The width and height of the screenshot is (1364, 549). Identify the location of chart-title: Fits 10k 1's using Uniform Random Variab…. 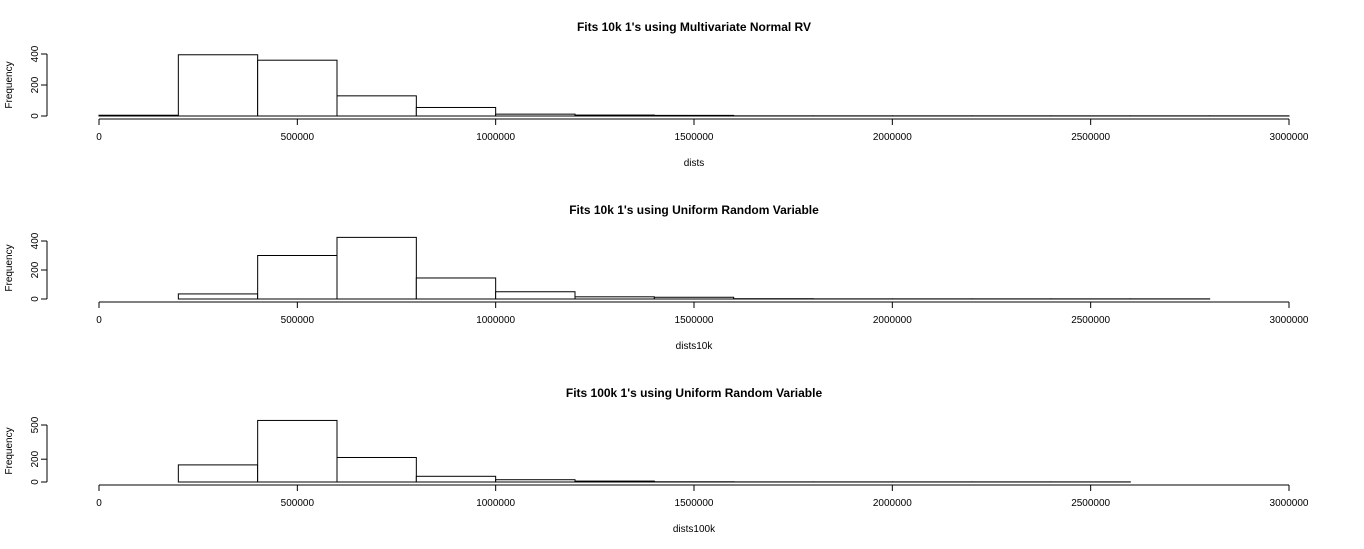
(694, 210).